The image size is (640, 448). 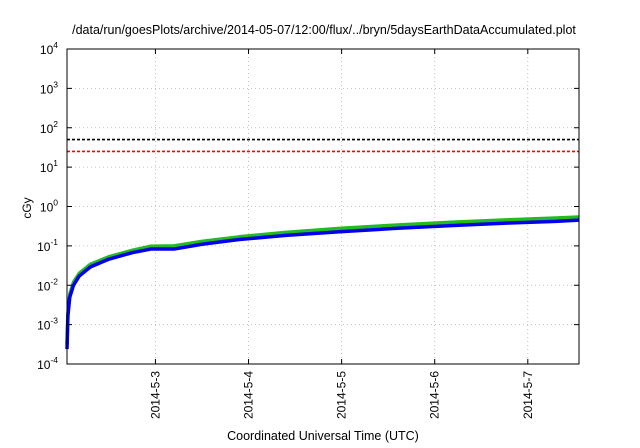 What do you see at coordinates (47, 324) in the screenshot?
I see `y-tick-label: 10⁻³` at bounding box center [47, 324].